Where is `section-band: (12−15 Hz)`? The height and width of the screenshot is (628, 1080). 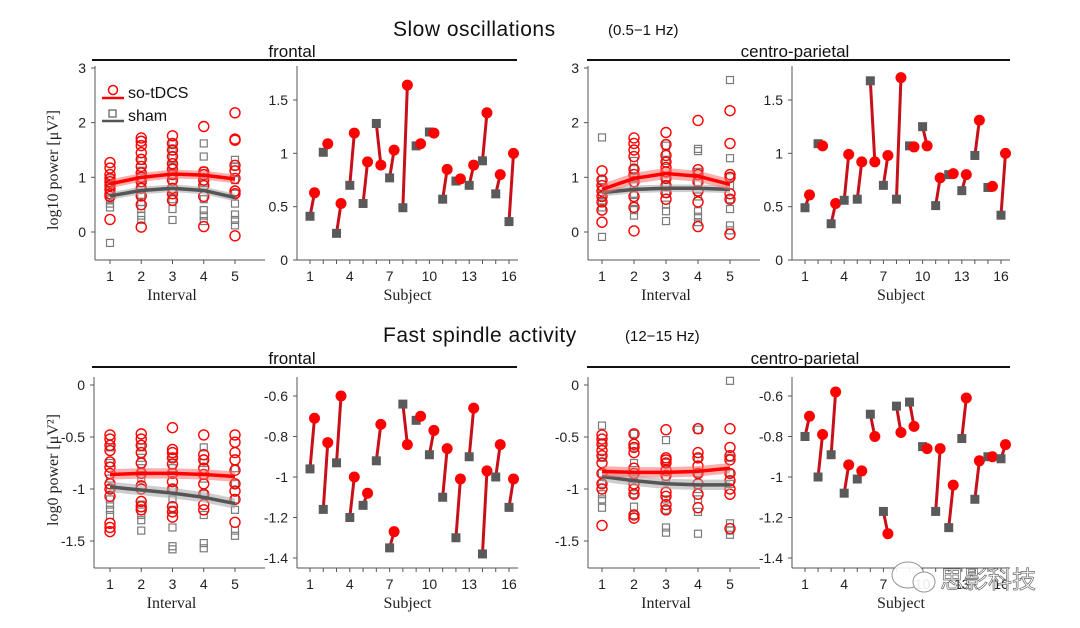
section-band: (12−15 Hz) is located at coordinates (662, 336).